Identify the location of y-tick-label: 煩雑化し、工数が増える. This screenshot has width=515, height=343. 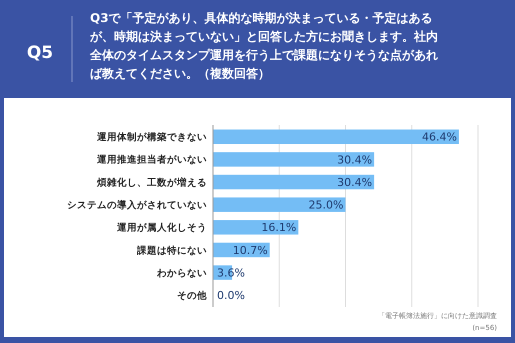
(151, 182).